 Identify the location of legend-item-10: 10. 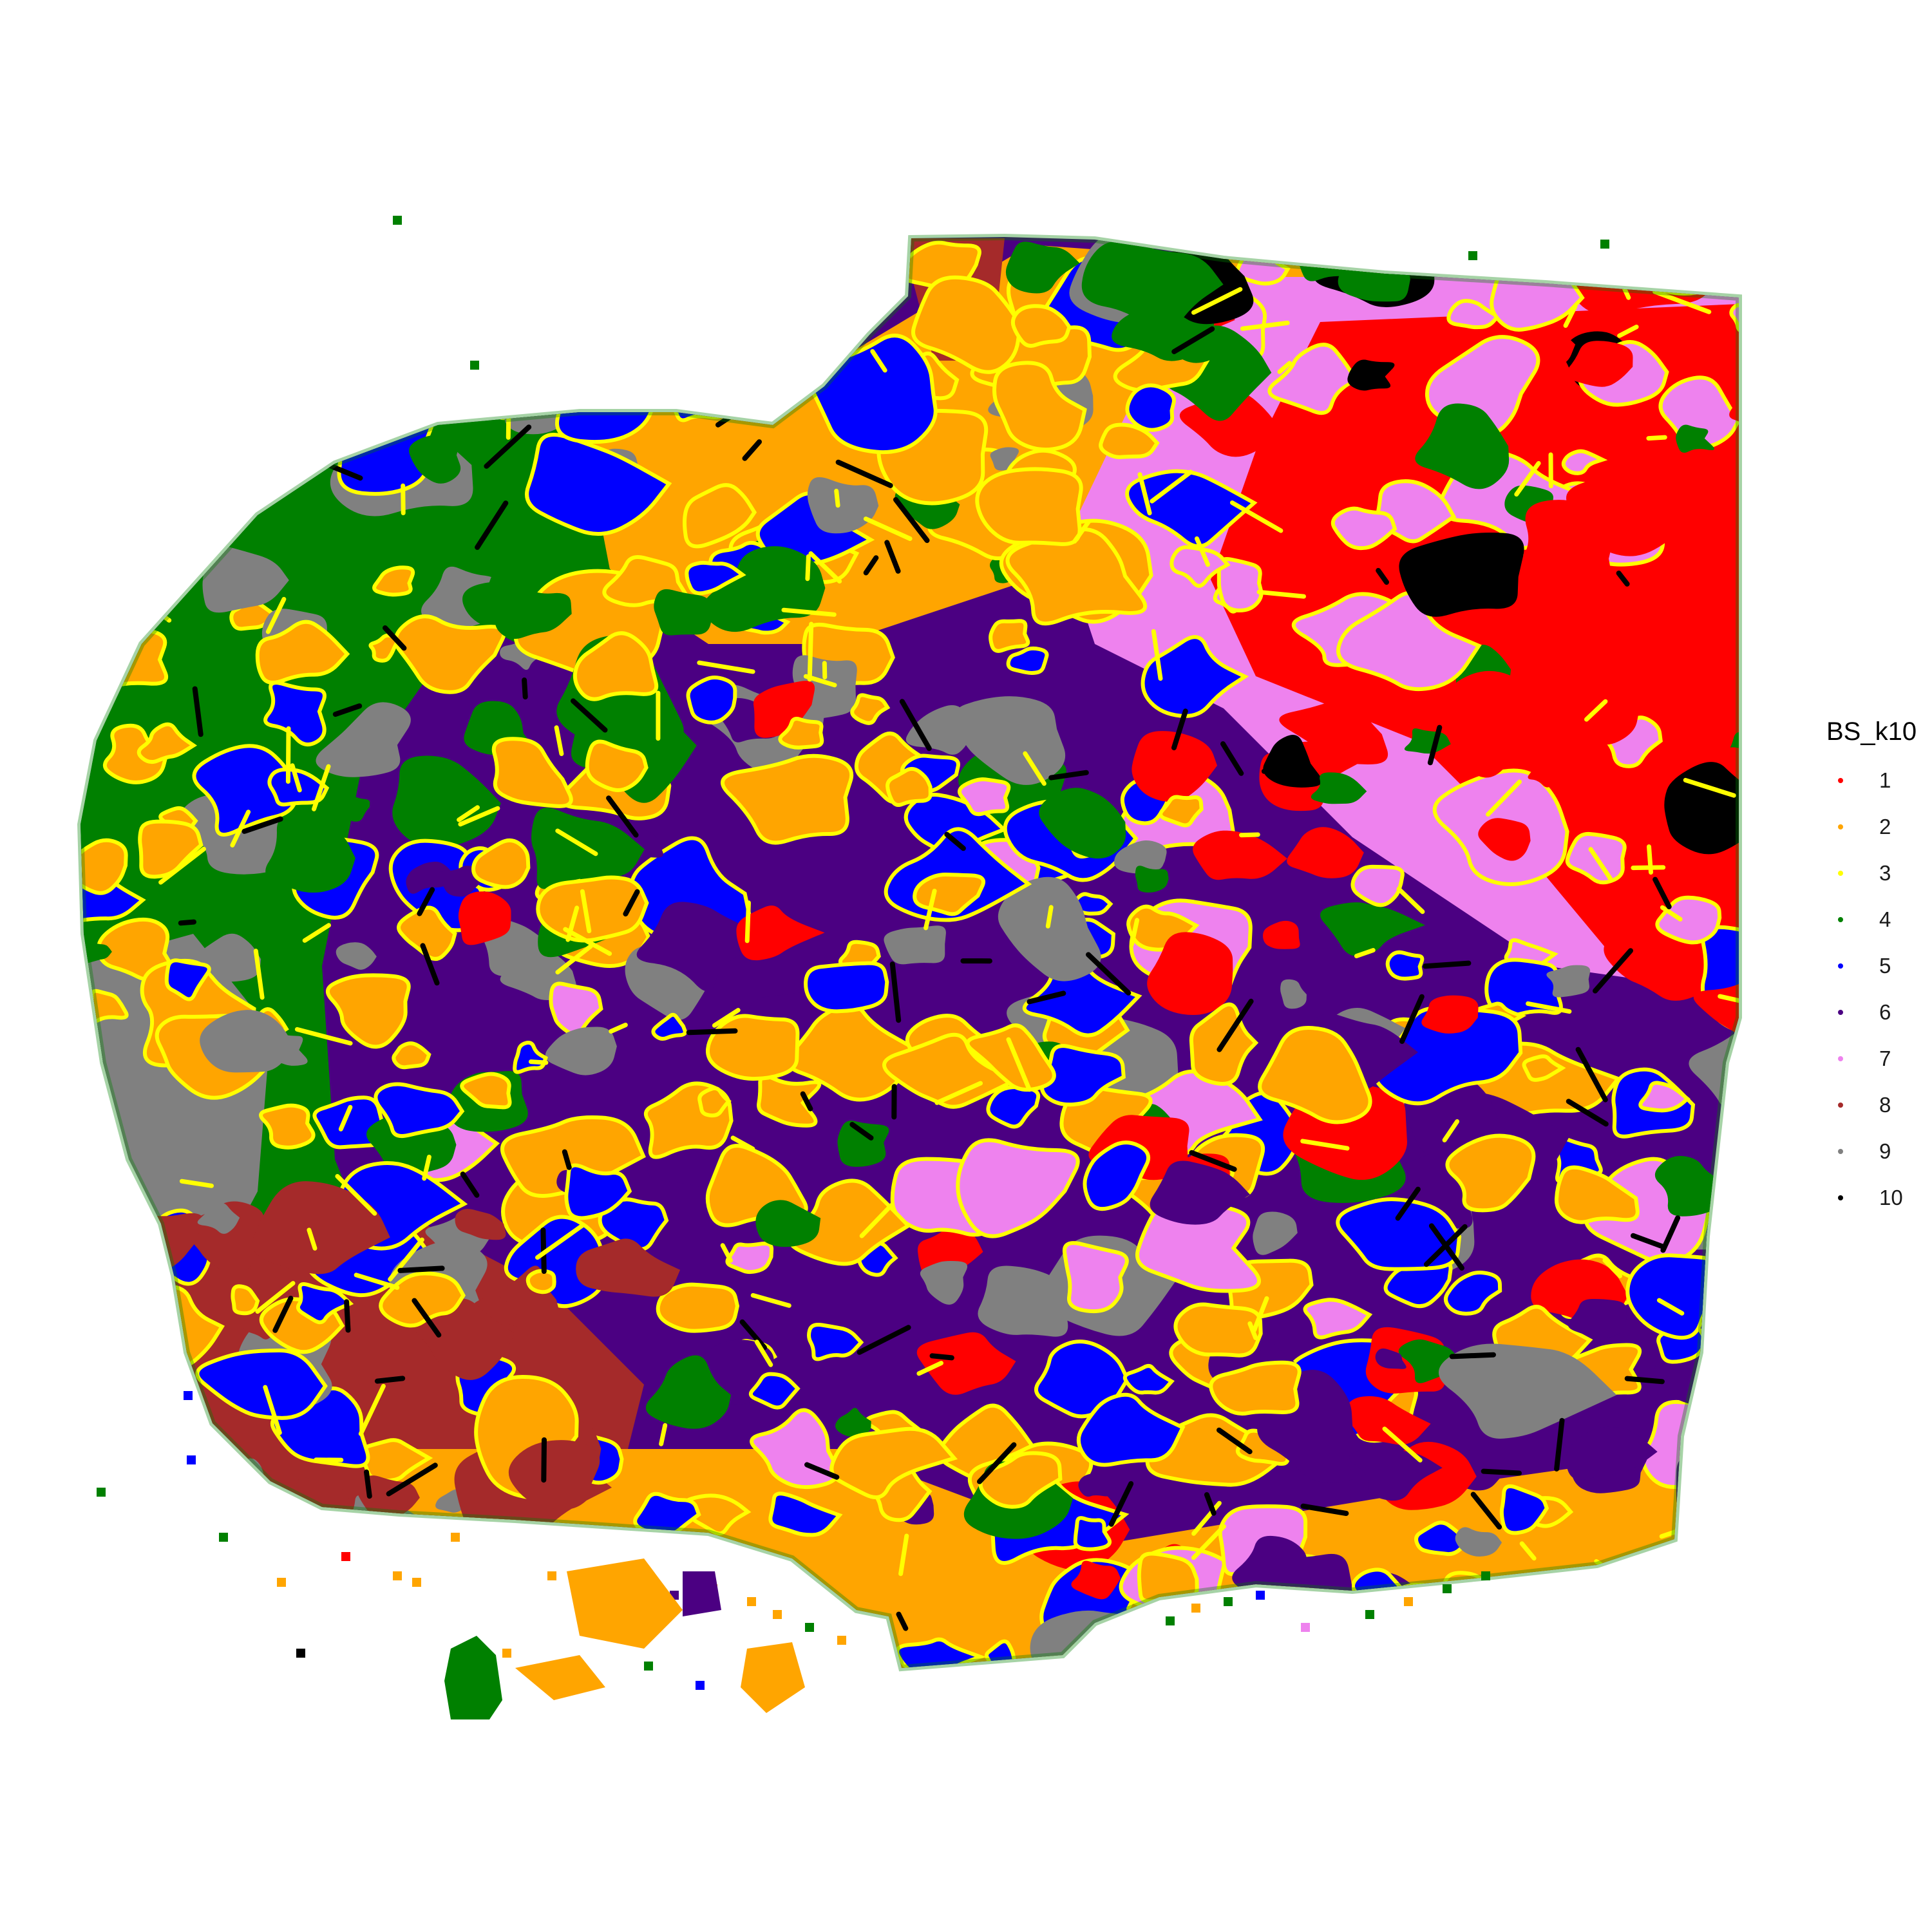
(1878, 1198).